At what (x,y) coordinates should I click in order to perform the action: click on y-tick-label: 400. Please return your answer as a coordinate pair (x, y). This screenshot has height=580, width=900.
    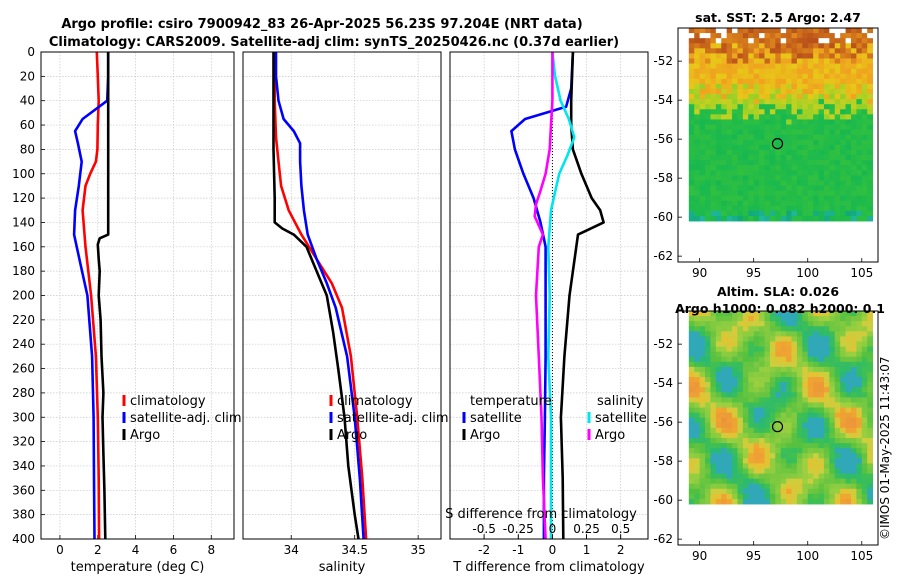
    Looking at the image, I should click on (23, 539).